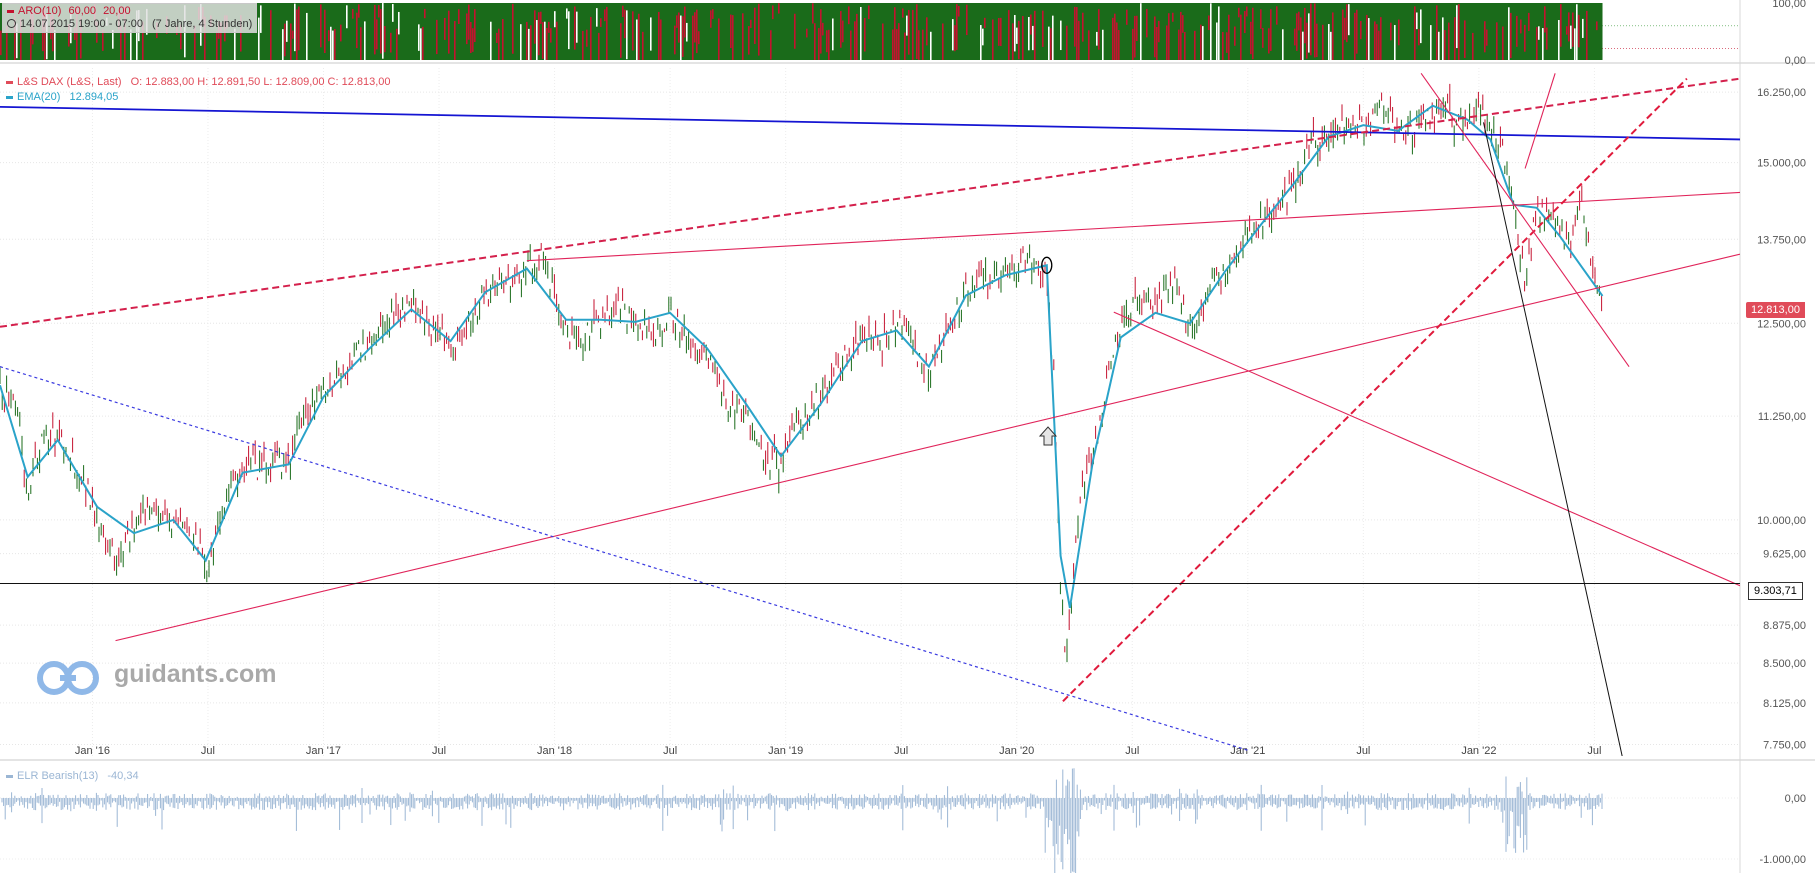 This screenshot has width=1815, height=873. I want to click on trendline-red-upper, so click(1133, 226).